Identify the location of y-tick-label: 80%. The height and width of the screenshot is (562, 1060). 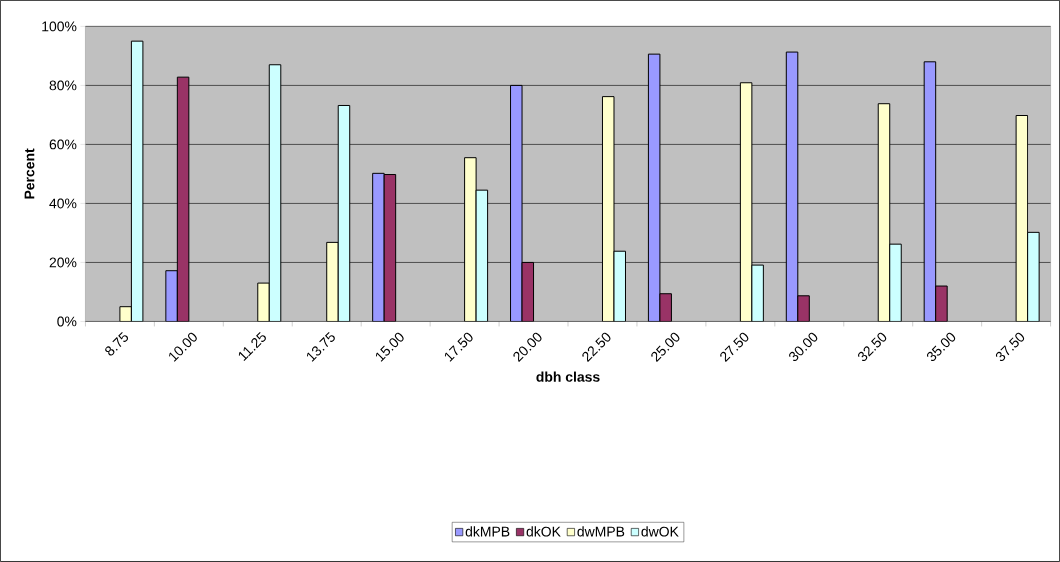
(63, 85).